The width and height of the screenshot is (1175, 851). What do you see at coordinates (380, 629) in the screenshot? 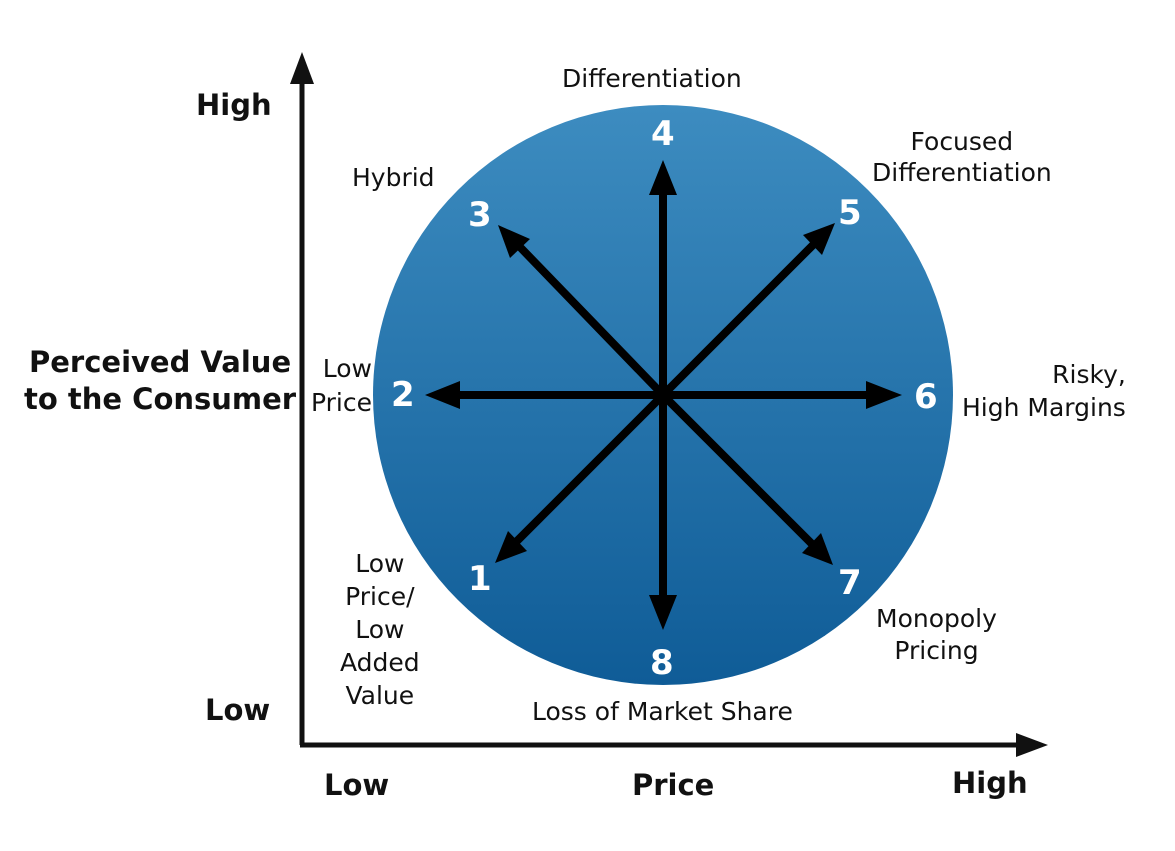
I see `strategy-label-1: Low Price/ Low Added Value` at bounding box center [380, 629].